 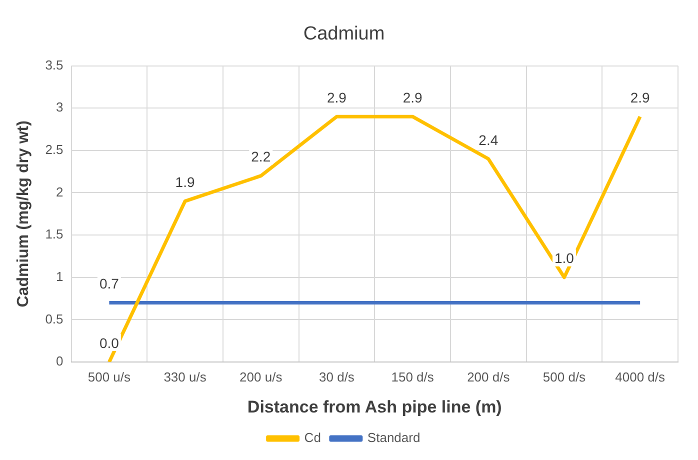 What do you see at coordinates (60, 361) in the screenshot?
I see `y-tick-label: 0` at bounding box center [60, 361].